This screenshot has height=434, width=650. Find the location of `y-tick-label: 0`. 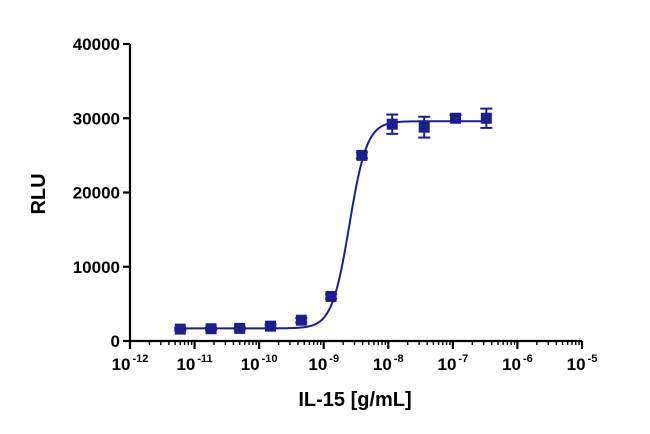

y-tick-label: 0 is located at coordinates (115, 341).